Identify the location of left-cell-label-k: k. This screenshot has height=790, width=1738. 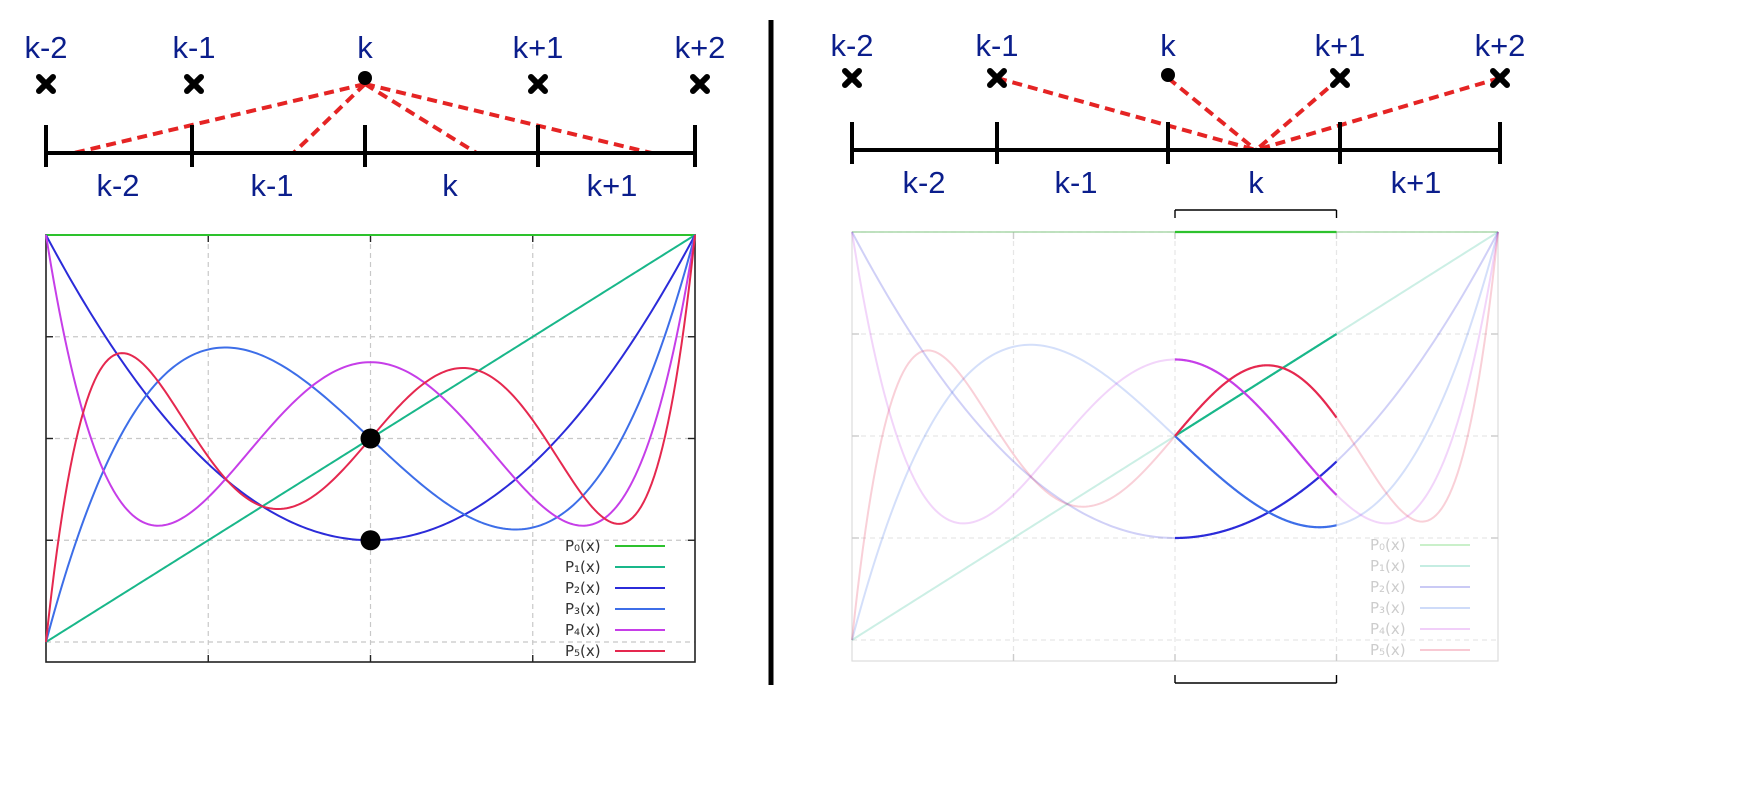
(450, 185).